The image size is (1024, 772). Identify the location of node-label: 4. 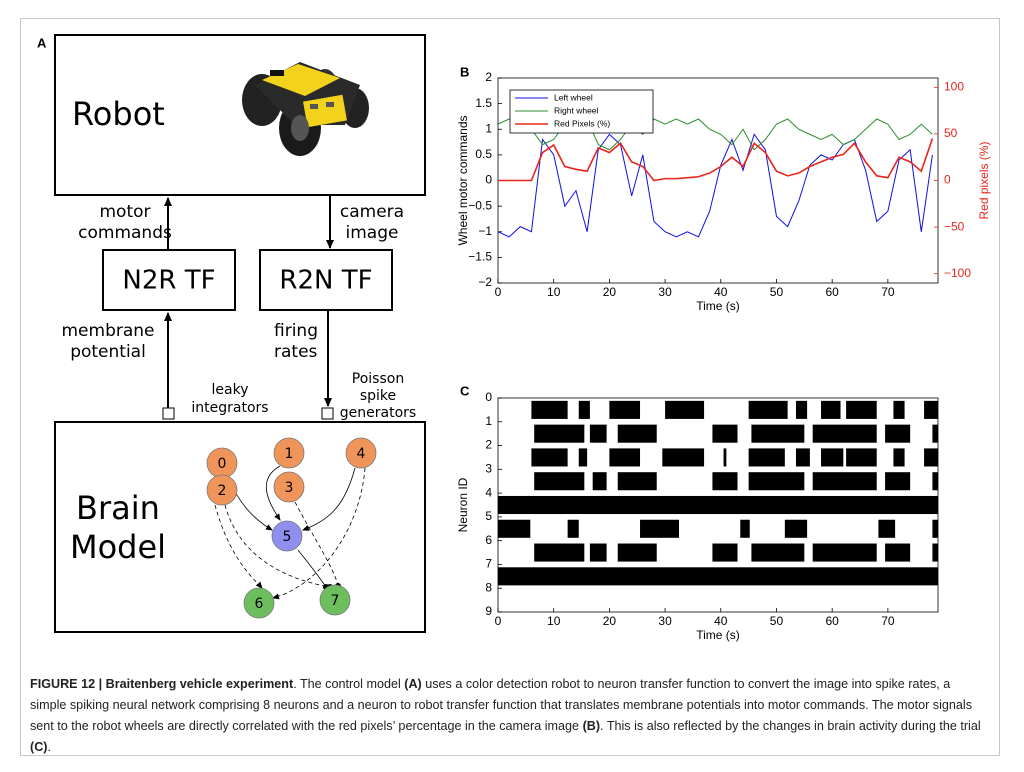
(361, 454).